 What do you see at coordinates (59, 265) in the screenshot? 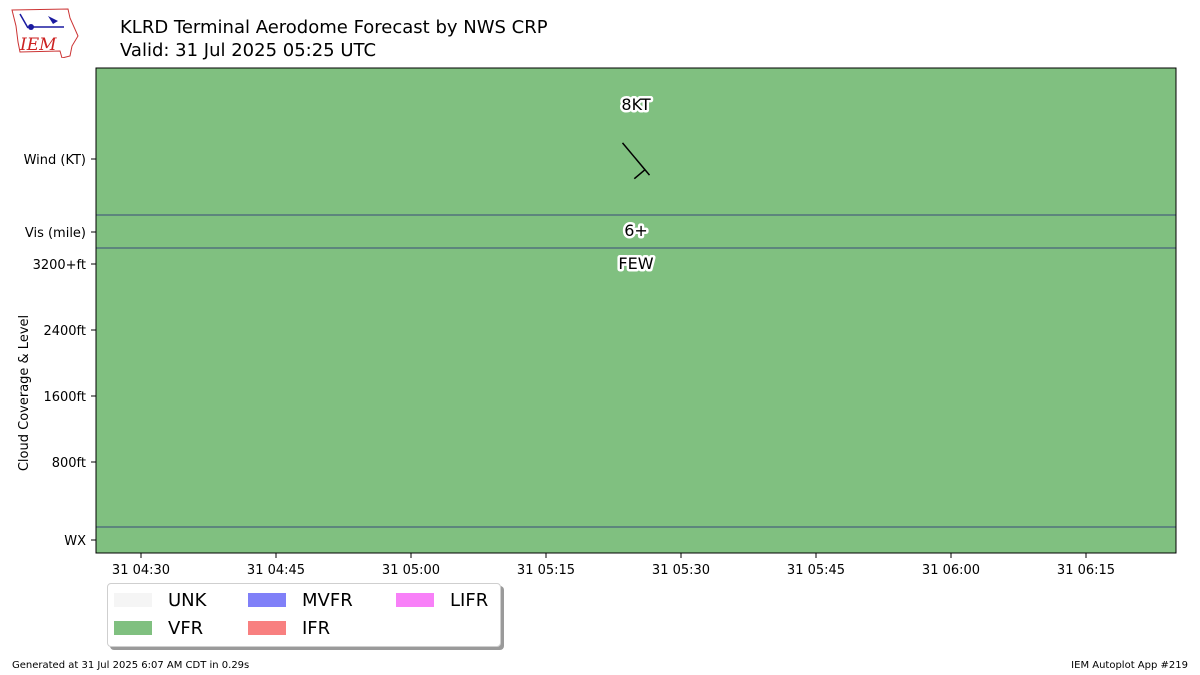
I see `y-tick-label-2: 3200+ft` at bounding box center [59, 265].